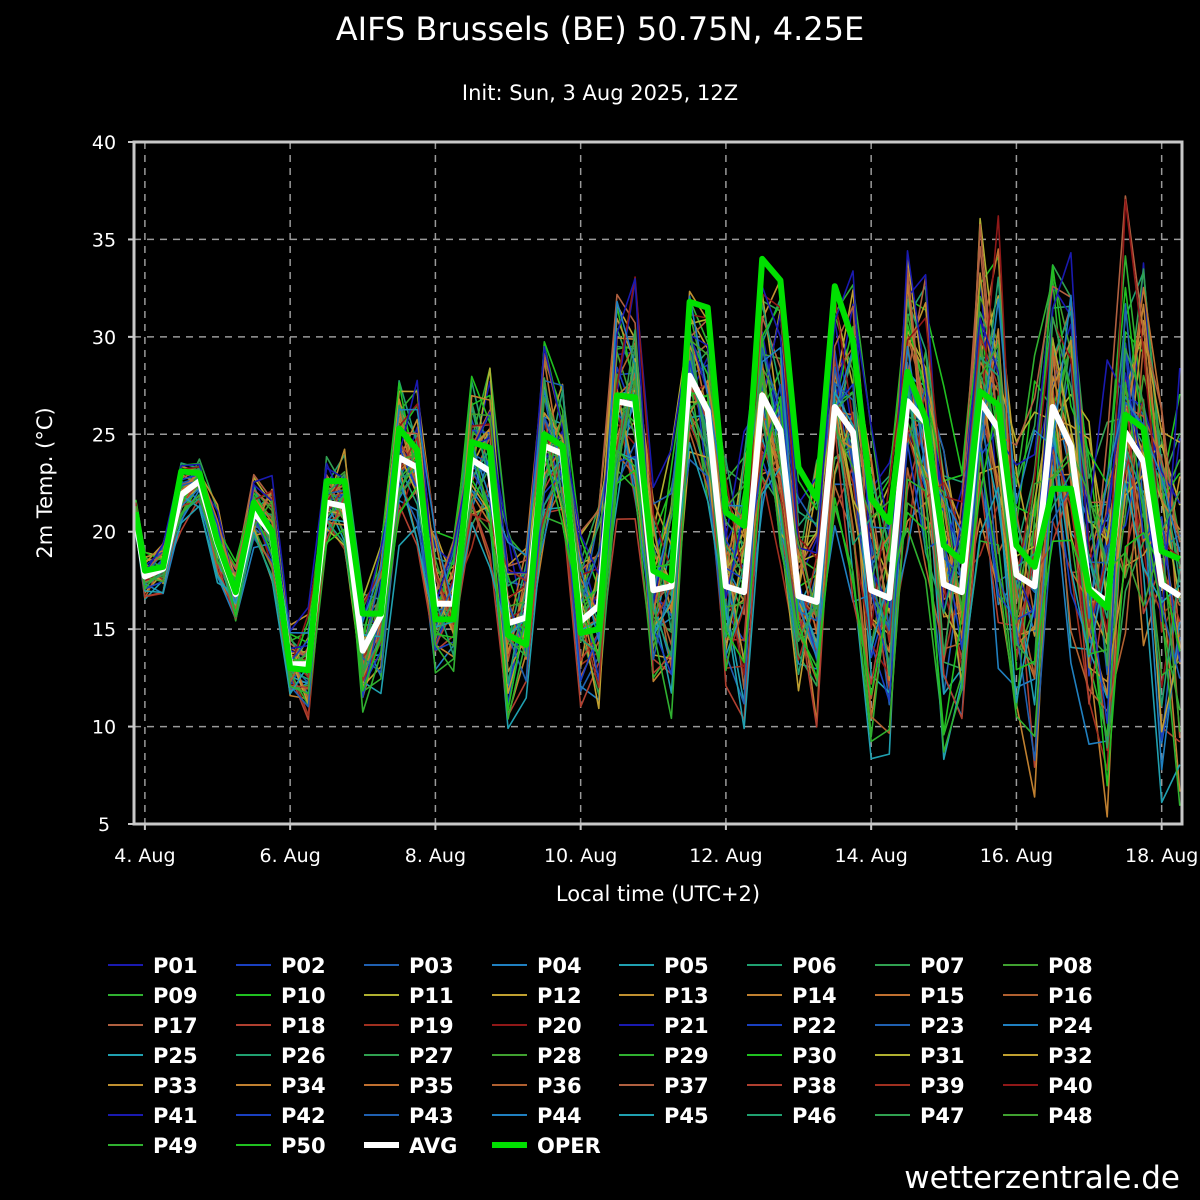  Describe the element at coordinates (144, 856) in the screenshot. I see `x-tick-label: 4. Aug` at that location.